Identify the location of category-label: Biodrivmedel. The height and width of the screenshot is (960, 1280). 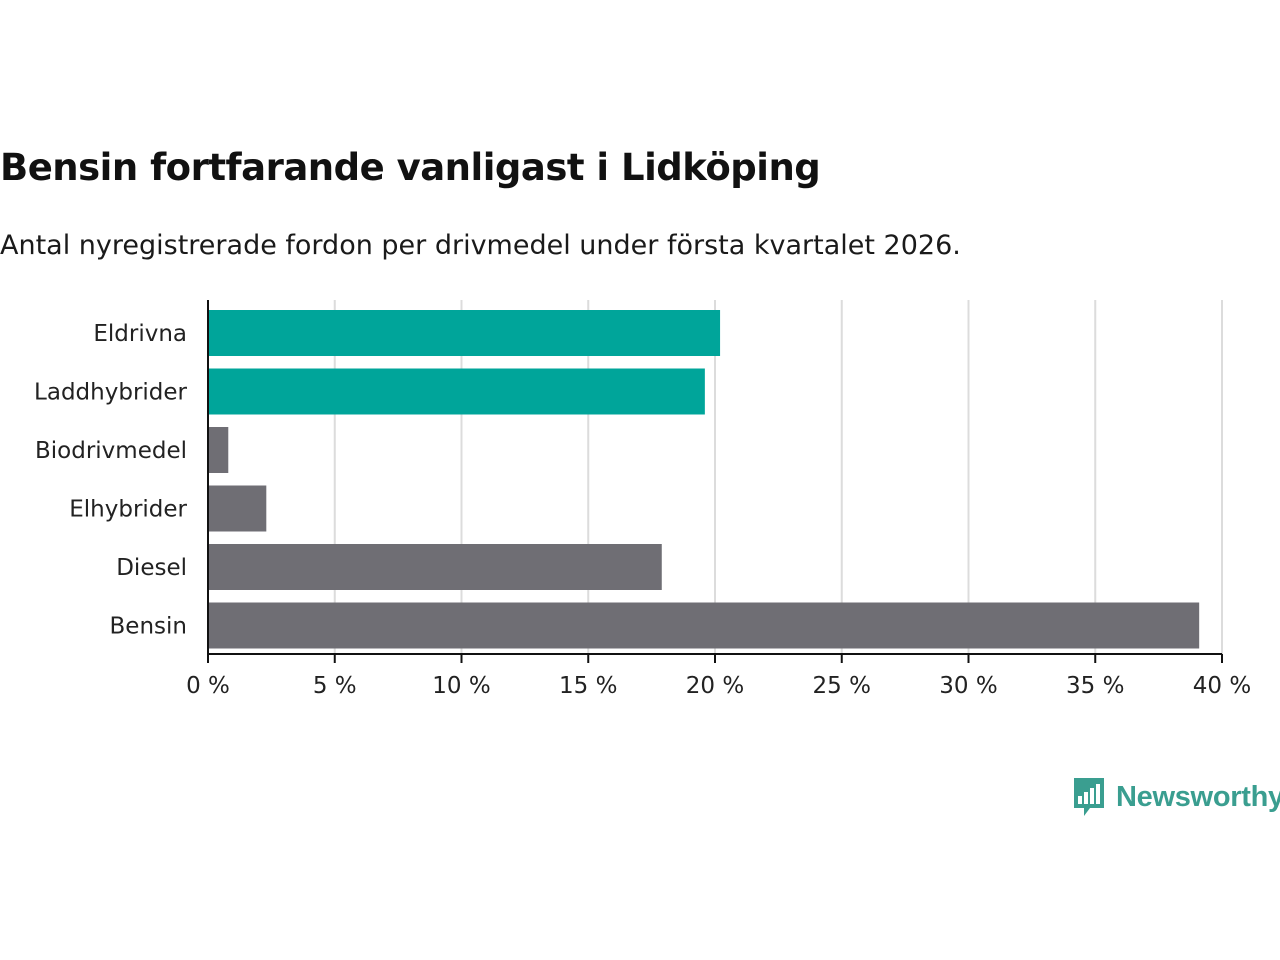
(111, 451).